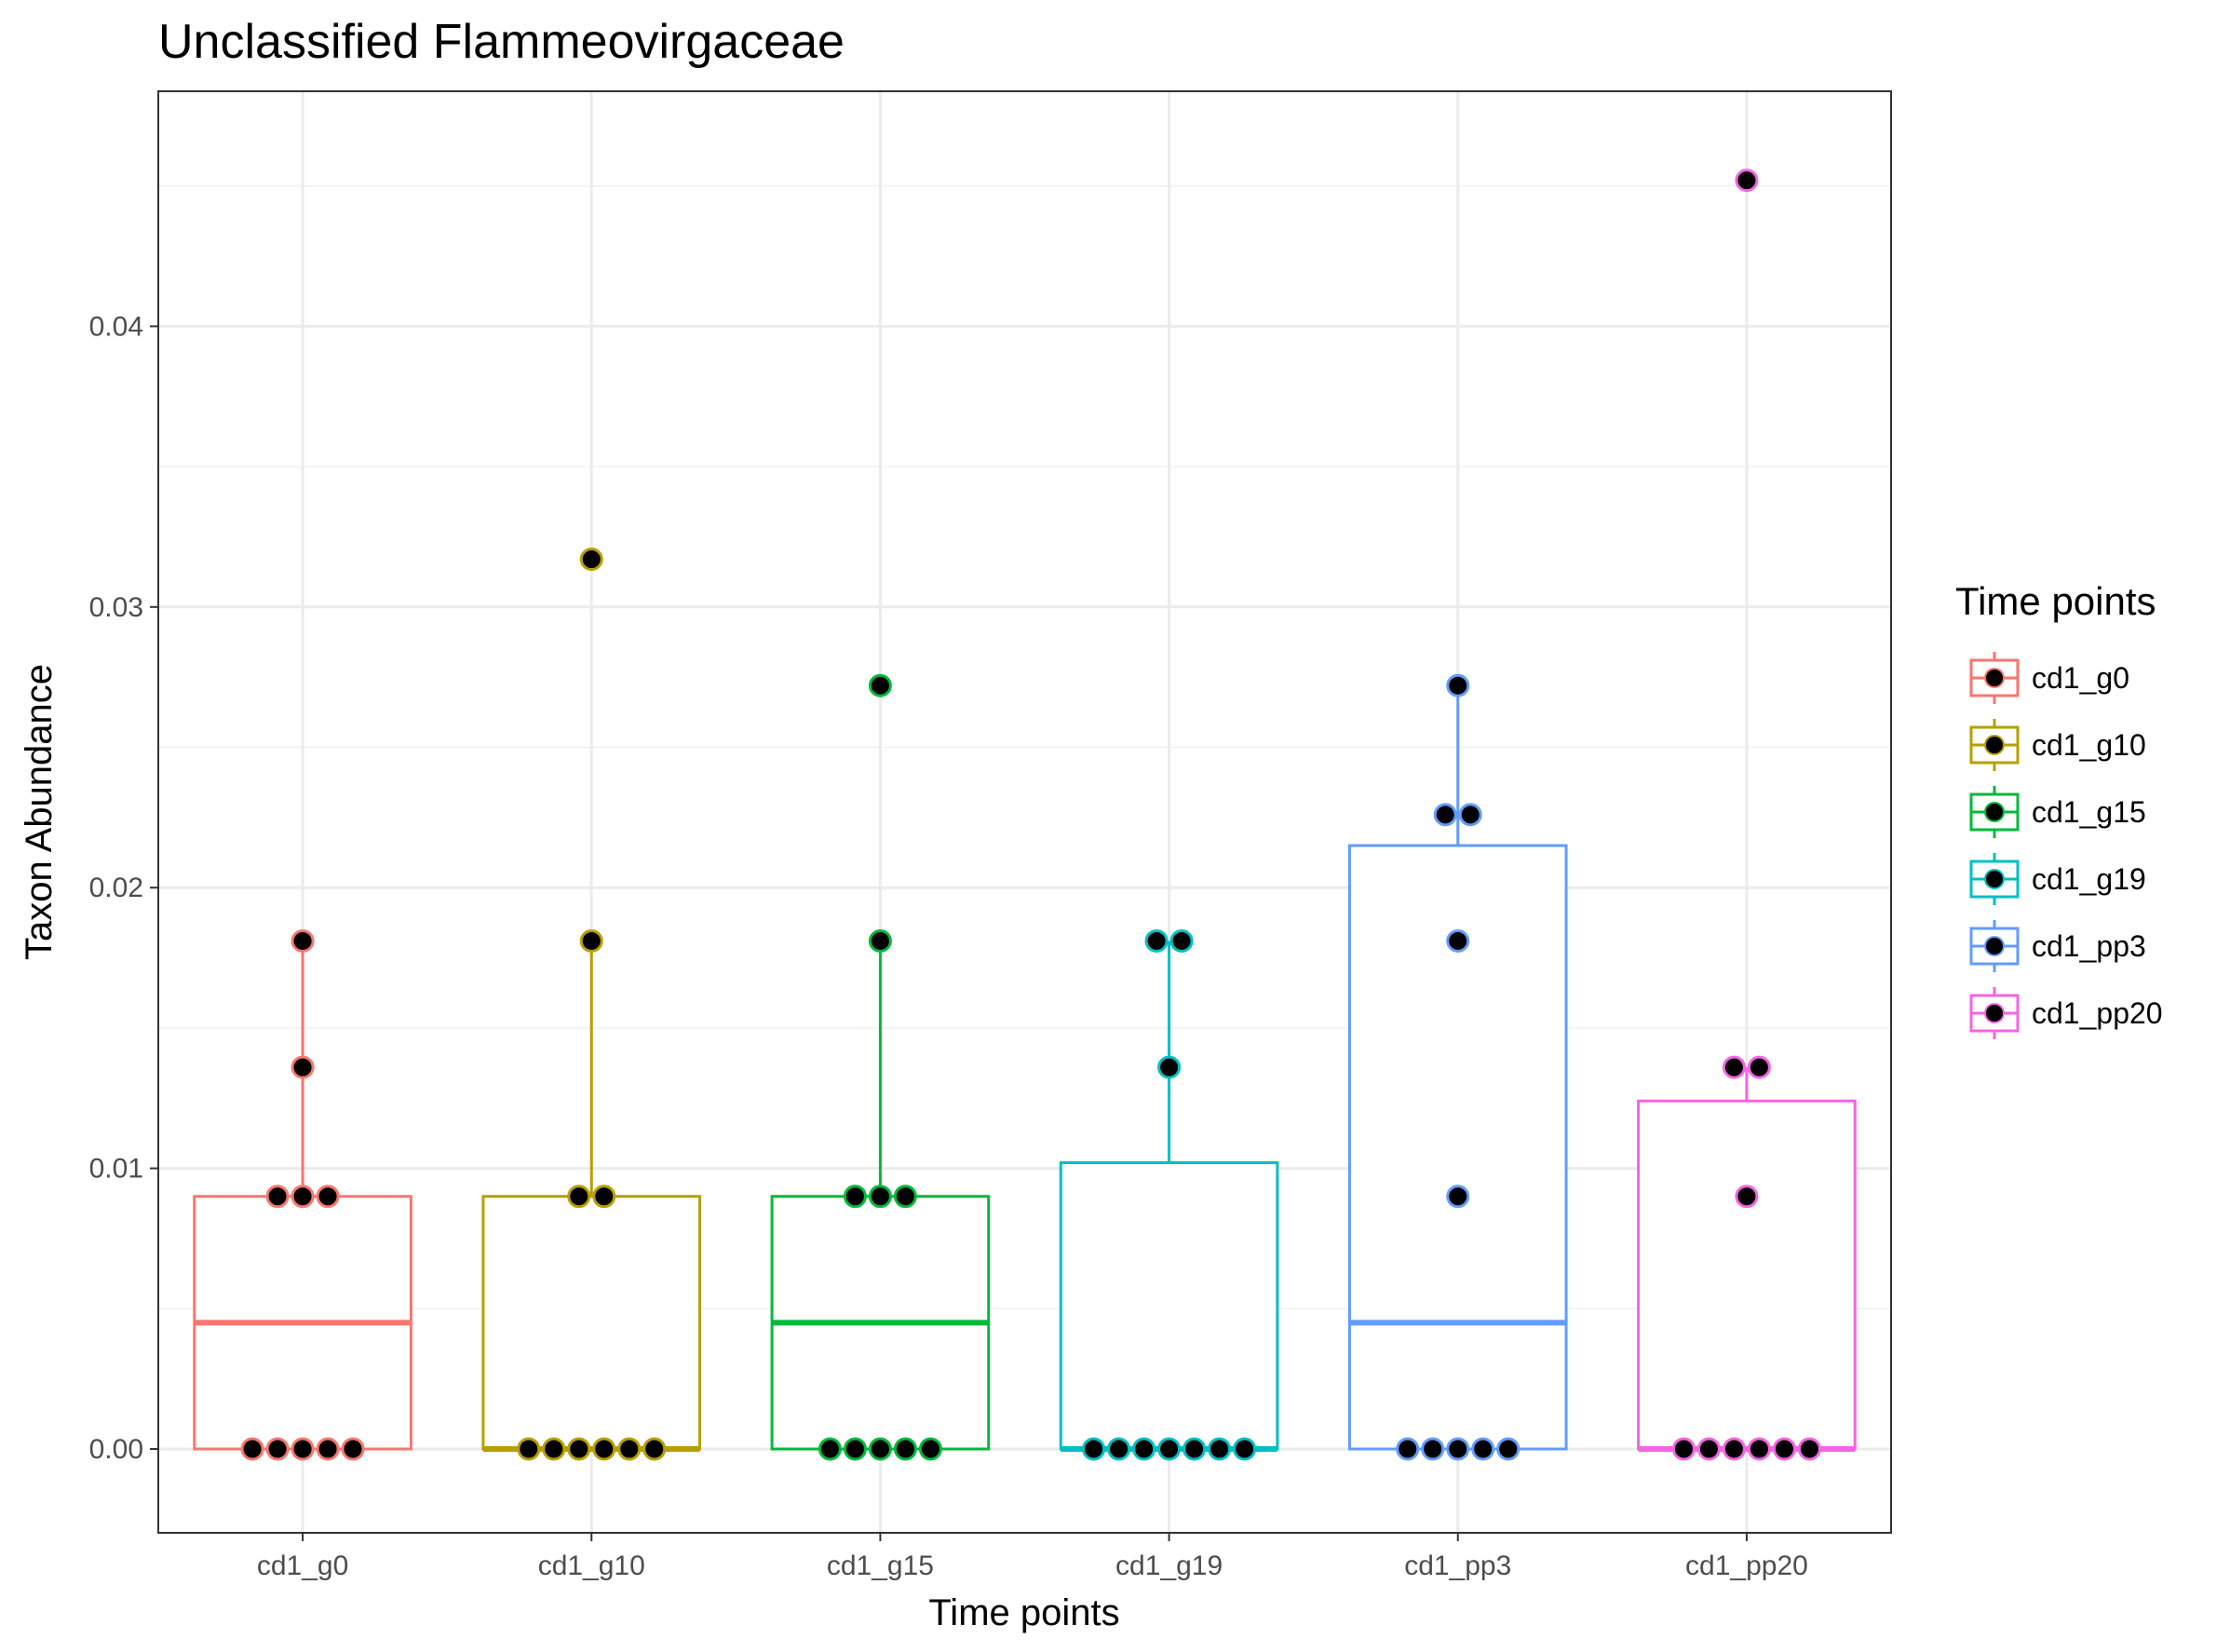 This screenshot has width=2230, height=1652. I want to click on y-tick-label: 0.01, so click(116, 1169).